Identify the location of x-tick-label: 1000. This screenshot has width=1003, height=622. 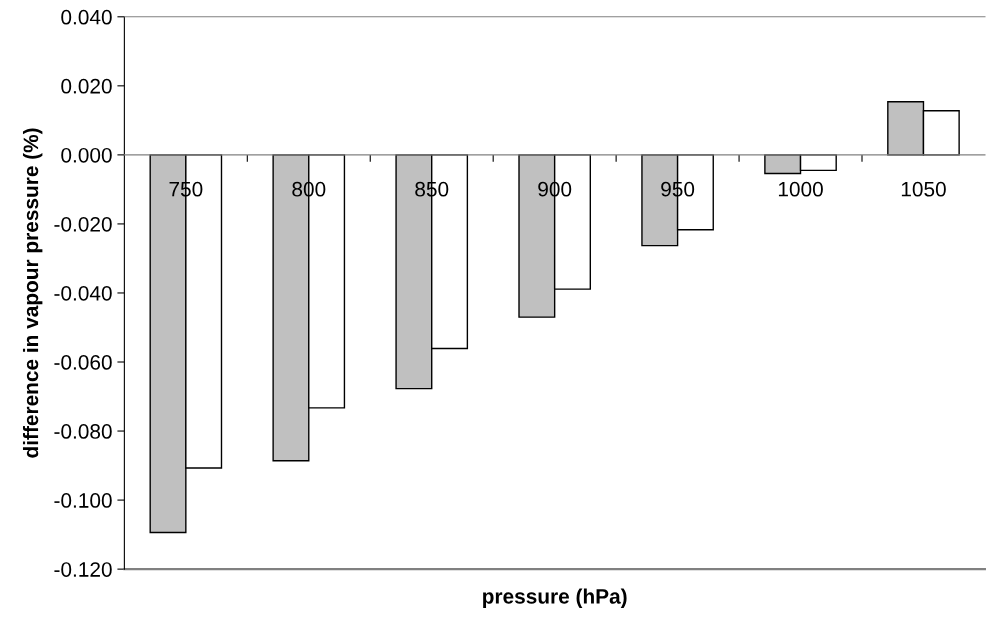
(800, 189).